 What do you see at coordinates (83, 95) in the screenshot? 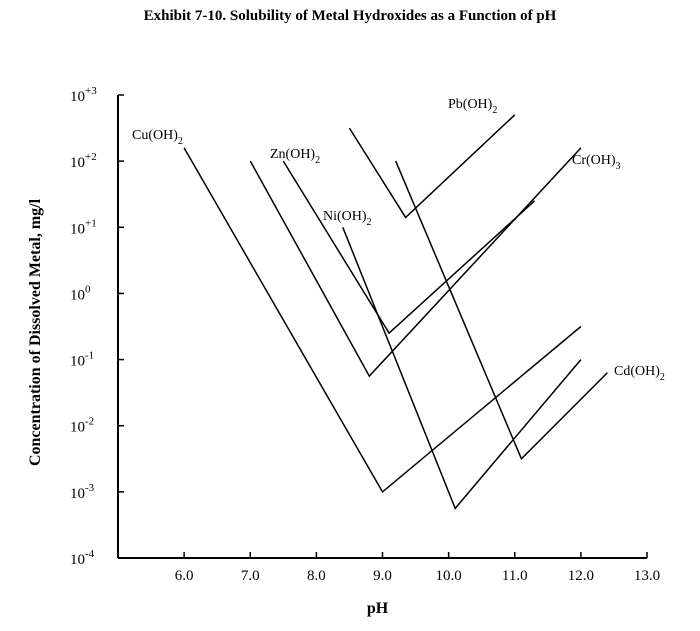
I see `y-tick-label: 10+3` at bounding box center [83, 95].